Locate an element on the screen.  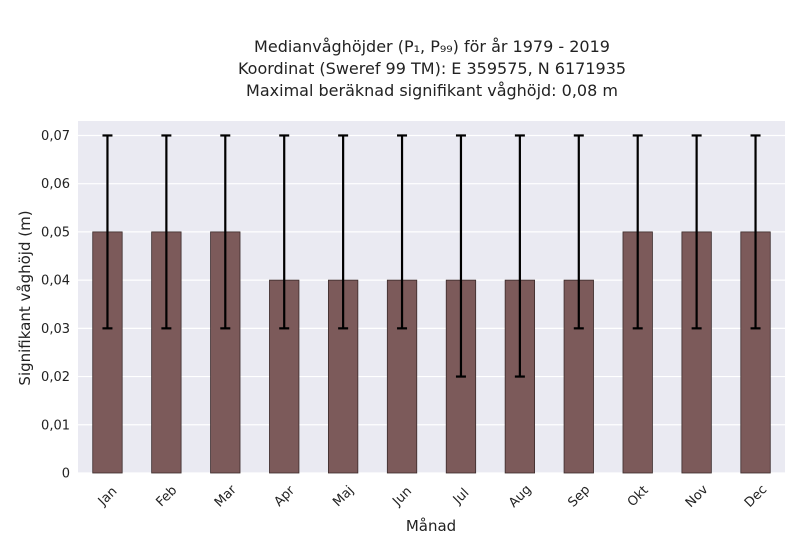
x-tick-label: Apr is located at coordinates (284, 496).